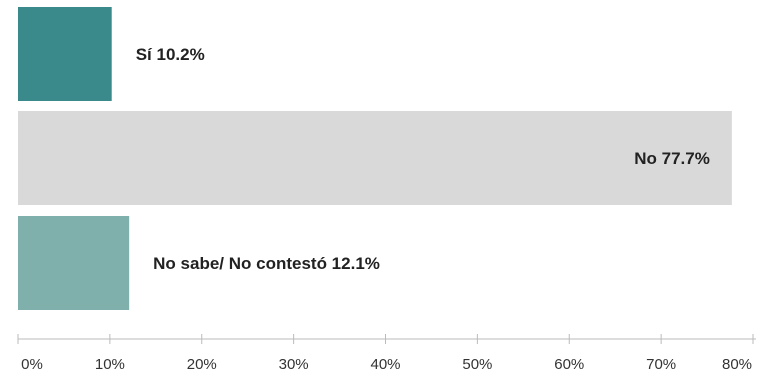  What do you see at coordinates (202, 364) in the screenshot?
I see `x-tick-label-2: 20%` at bounding box center [202, 364].